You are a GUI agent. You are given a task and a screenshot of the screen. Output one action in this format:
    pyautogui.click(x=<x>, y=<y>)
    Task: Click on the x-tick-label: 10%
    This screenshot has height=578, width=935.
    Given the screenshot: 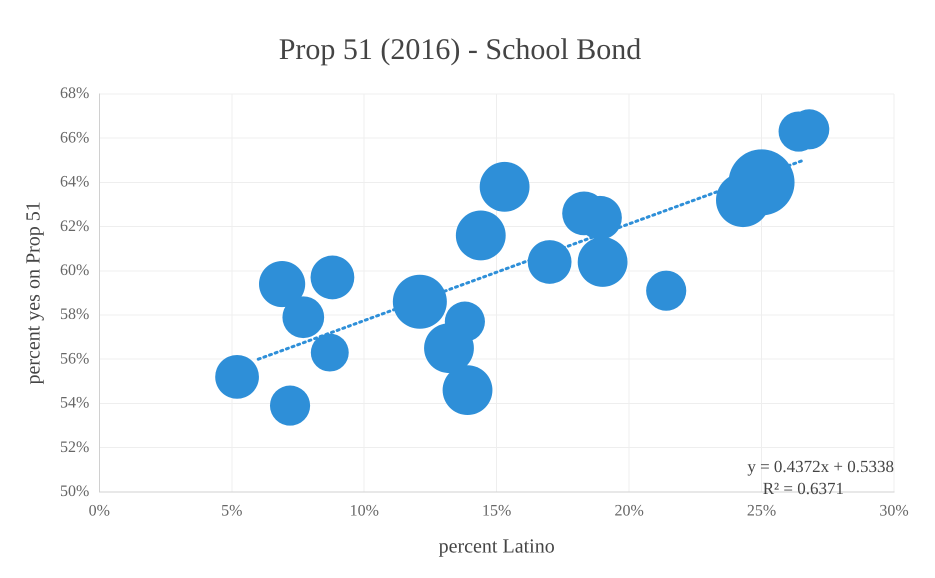 What is the action you would take?
    pyautogui.click(x=364, y=511)
    